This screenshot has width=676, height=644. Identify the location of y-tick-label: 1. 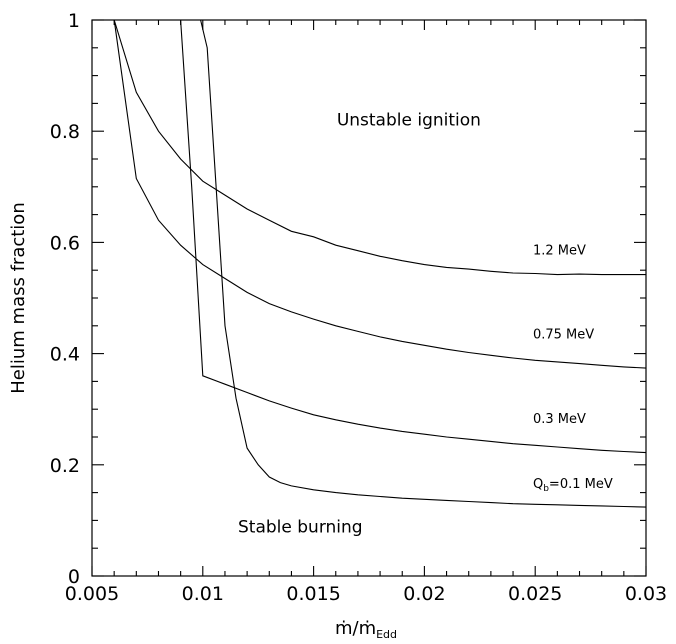
(74, 21).